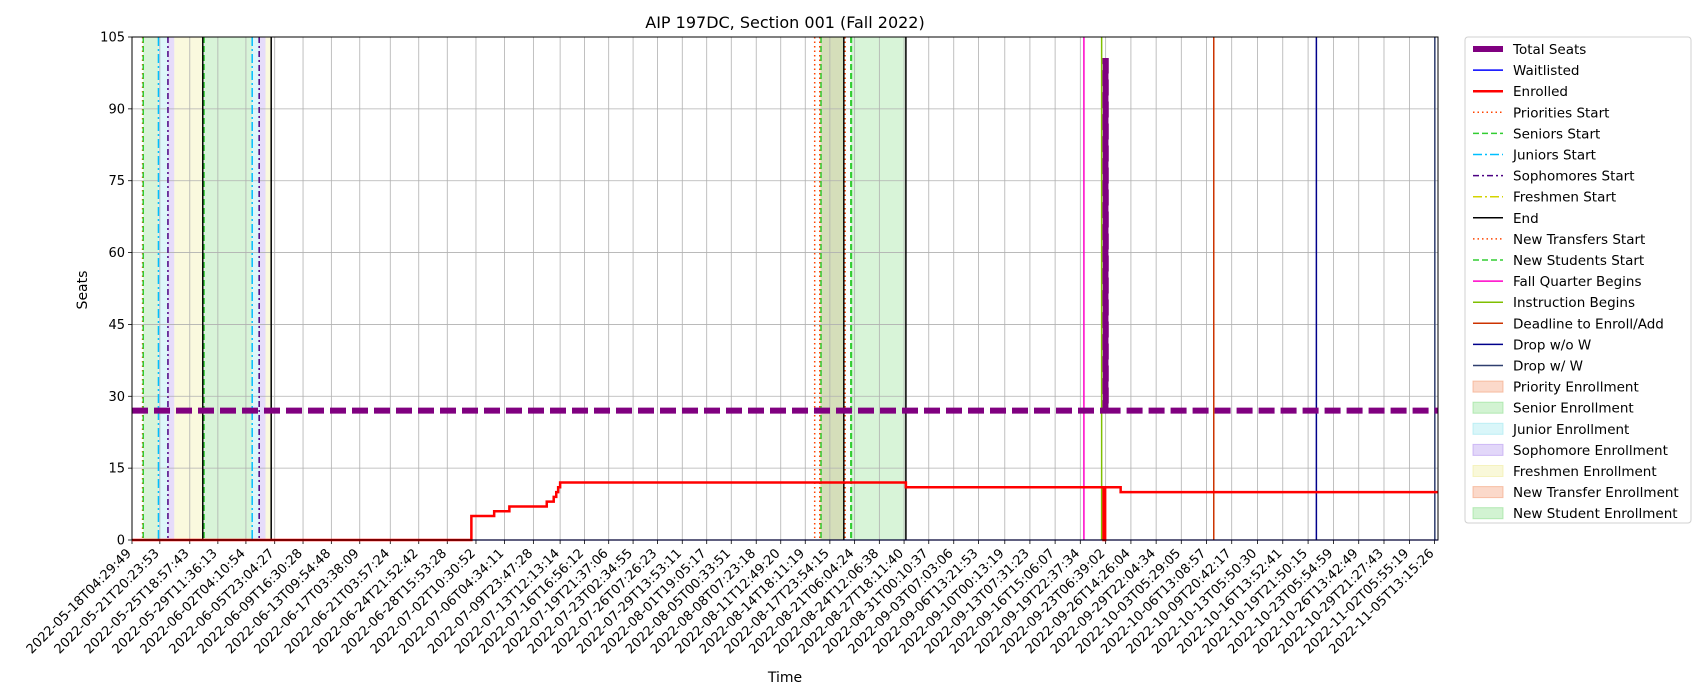 This screenshot has height=700, width=1700. I want to click on legend-label: Senior Enrollment, so click(1573, 409).